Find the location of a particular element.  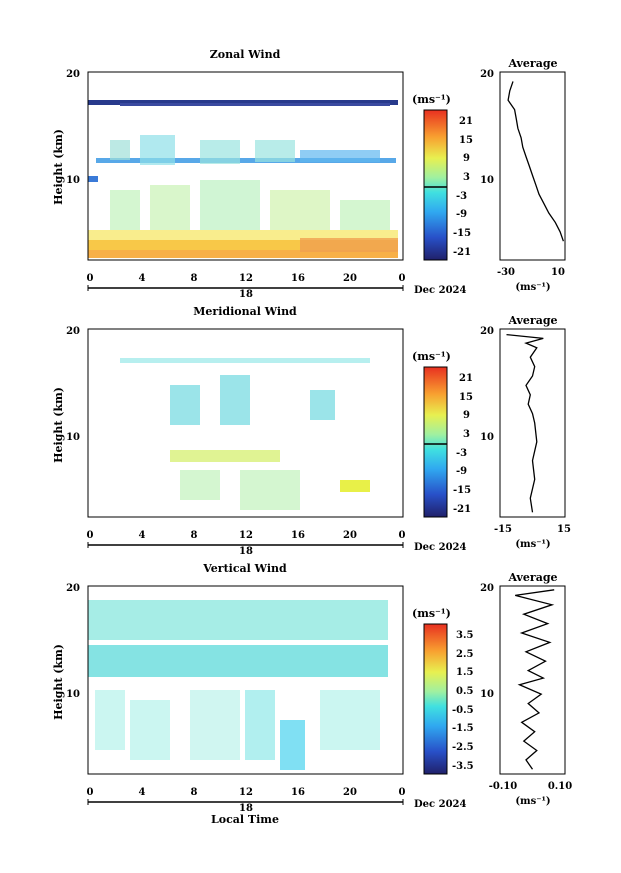

colorbar-tick-label: -0.5 is located at coordinates (463, 710).